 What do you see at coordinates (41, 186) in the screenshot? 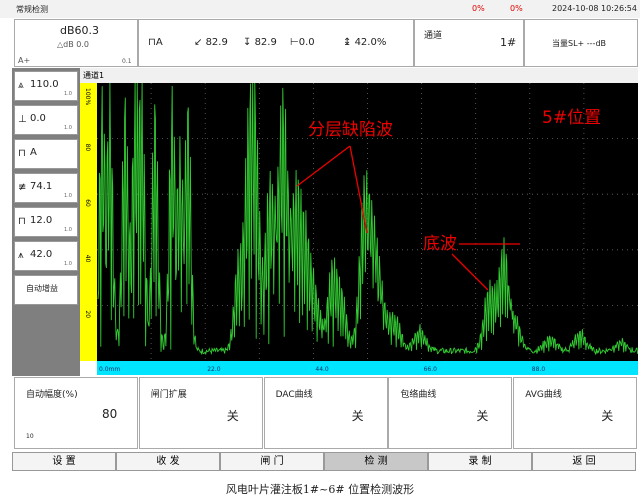
I see `side-value: 74.1` at bounding box center [41, 186].